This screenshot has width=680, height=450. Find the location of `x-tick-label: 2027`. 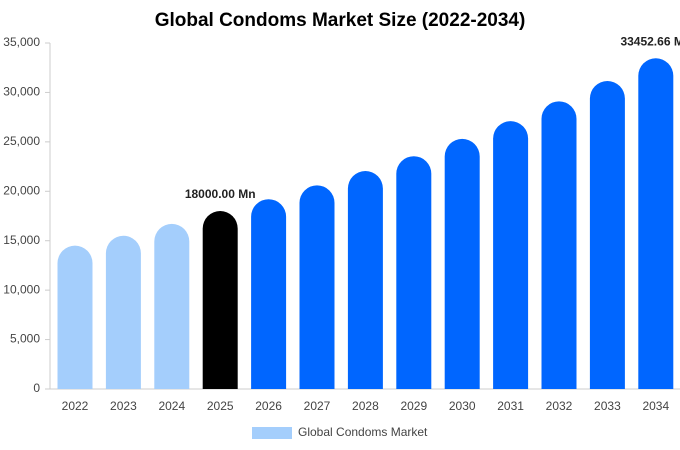

x-tick-label: 2027 is located at coordinates (317, 406).